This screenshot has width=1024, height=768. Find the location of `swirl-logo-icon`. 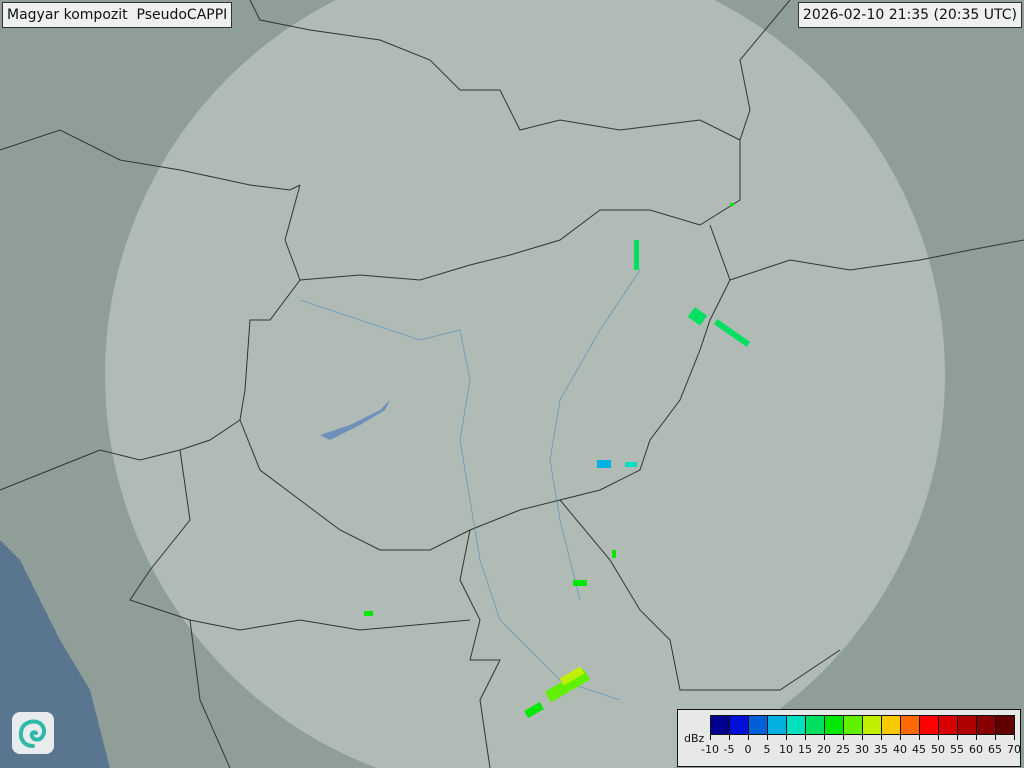

swirl-logo-icon is located at coordinates (33, 733).